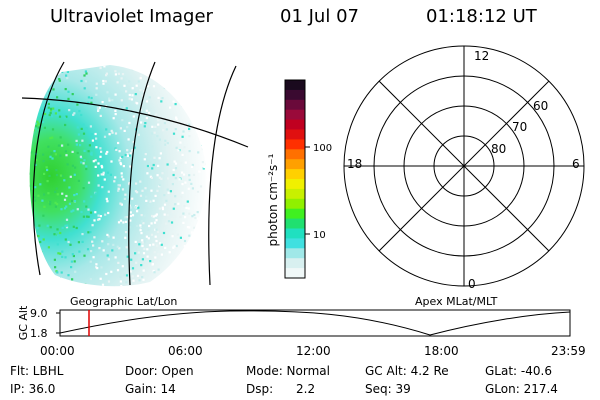 This screenshot has width=600, height=400. What do you see at coordinates (299, 179) in the screenshot?
I see `colorbar: 100 10 photon cm⁻²s⁻¹` at bounding box center [299, 179].